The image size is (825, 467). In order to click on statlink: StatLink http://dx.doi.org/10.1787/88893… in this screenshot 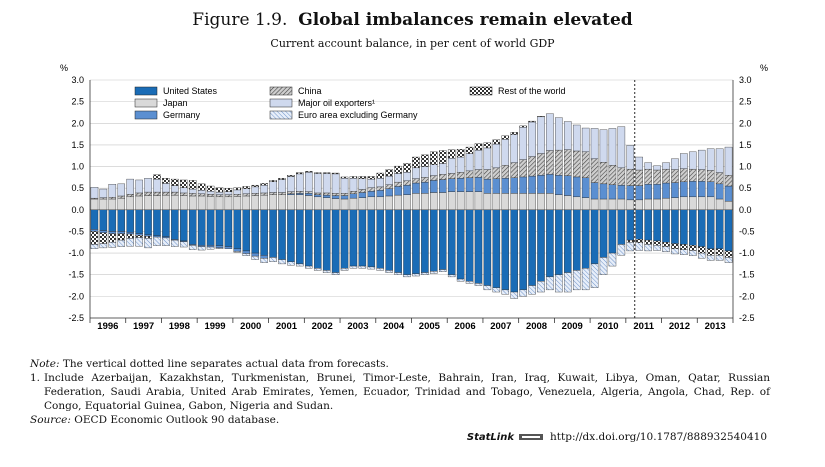, I will do `click(617, 437)`.